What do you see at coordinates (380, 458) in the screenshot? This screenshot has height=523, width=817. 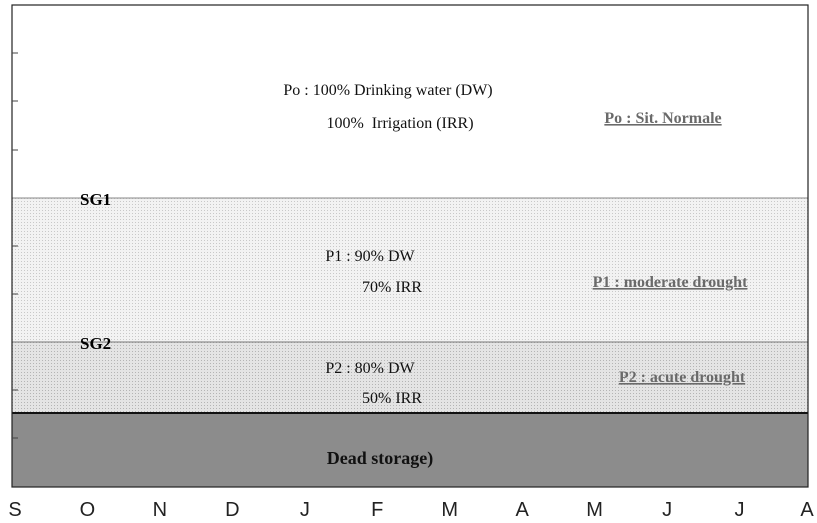 I see `zone-label: Dead storage)` at bounding box center [380, 458].